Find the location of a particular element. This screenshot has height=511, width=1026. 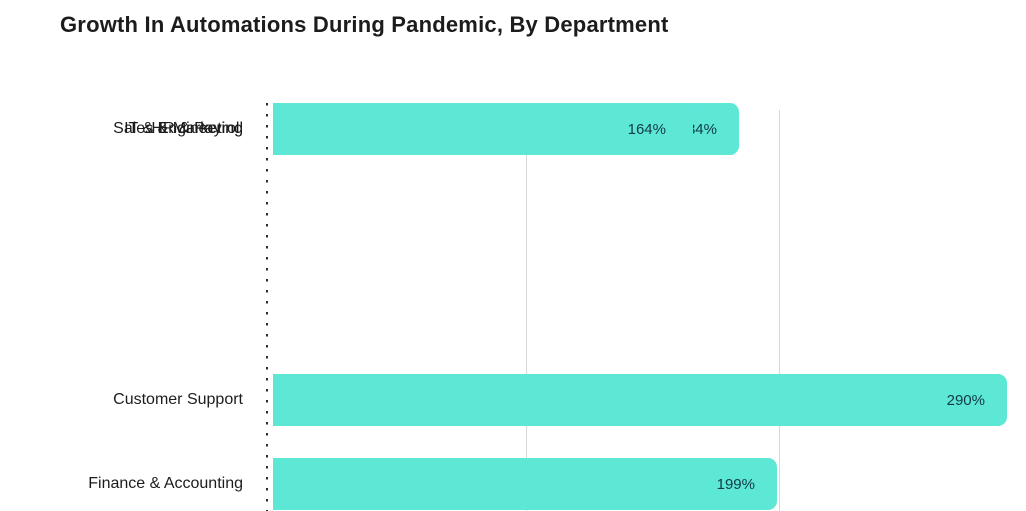

bar-row-it-engineering: IT & Engineering 164% is located at coordinates (513, 129).